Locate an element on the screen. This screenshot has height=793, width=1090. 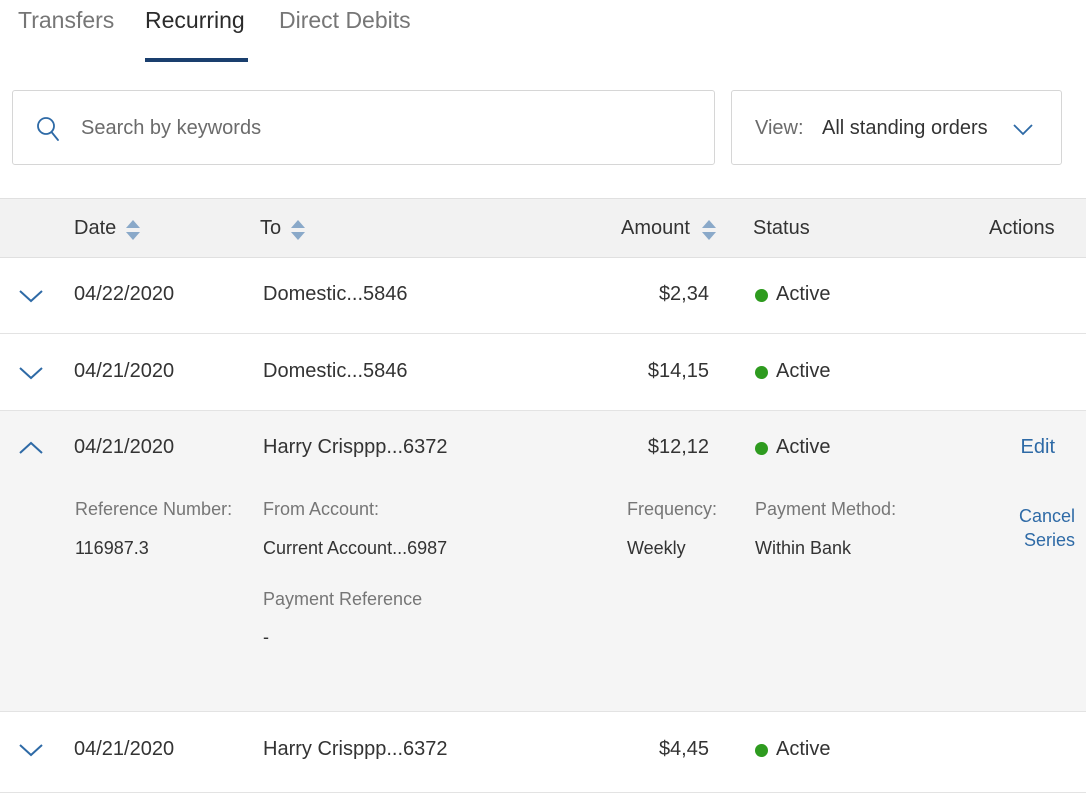
header-status: Status is located at coordinates (781, 228).